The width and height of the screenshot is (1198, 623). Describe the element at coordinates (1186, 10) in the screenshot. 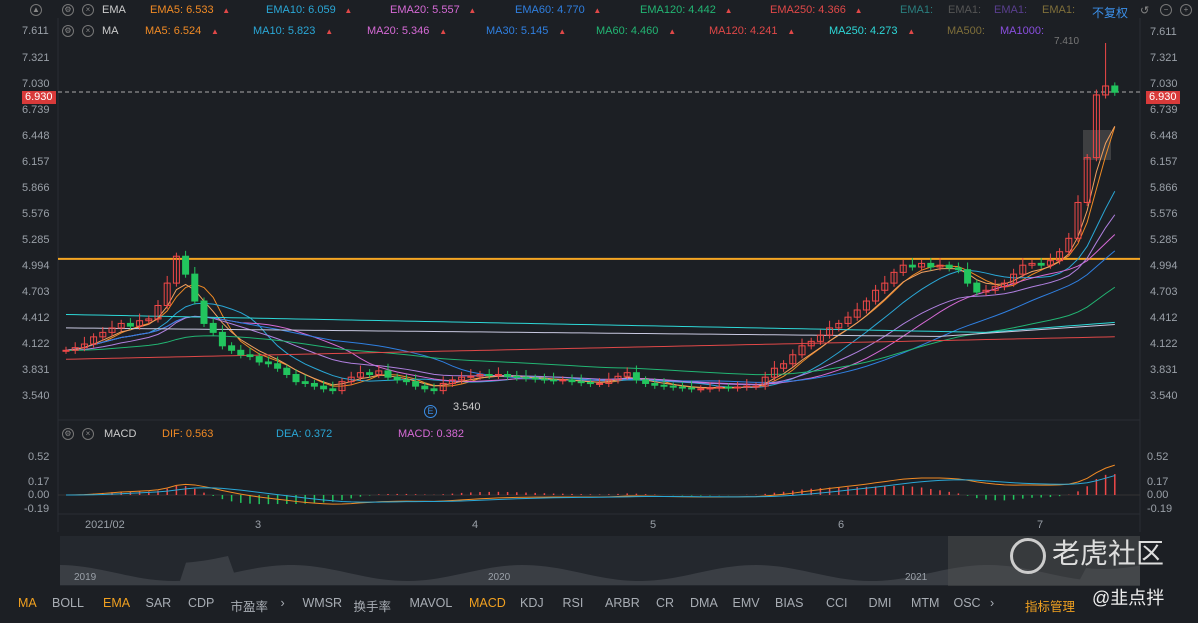

I see `zoom-in-icon: +` at that location.